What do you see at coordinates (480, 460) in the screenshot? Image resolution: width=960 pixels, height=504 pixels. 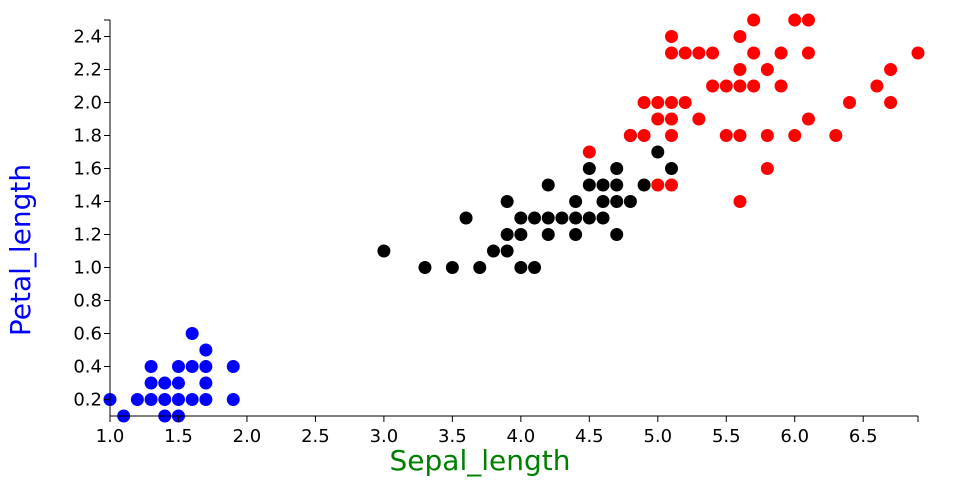 I see `x-axis-title: Sepal_length` at bounding box center [480, 460].